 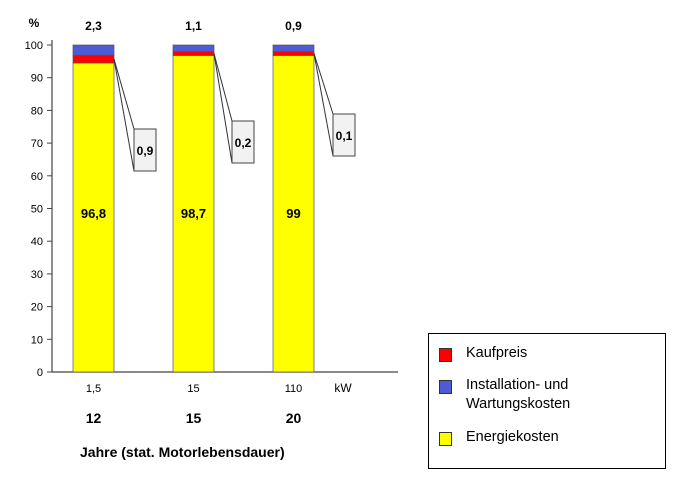 I want to click on legend-swatch-energiekosten, so click(x=445, y=439).